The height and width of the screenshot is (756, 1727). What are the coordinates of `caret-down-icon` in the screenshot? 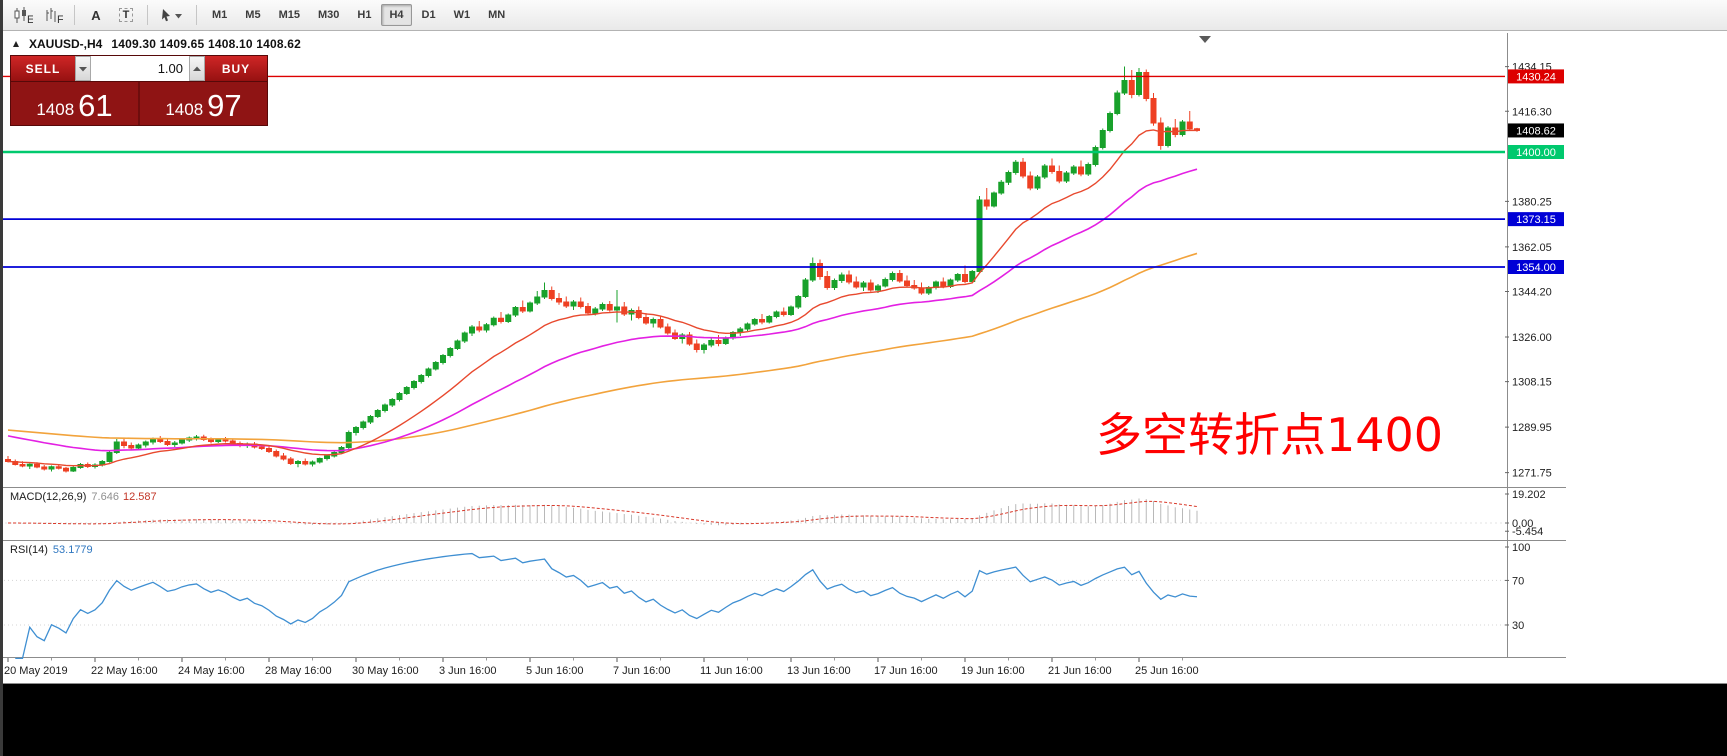 It's located at (83, 68).